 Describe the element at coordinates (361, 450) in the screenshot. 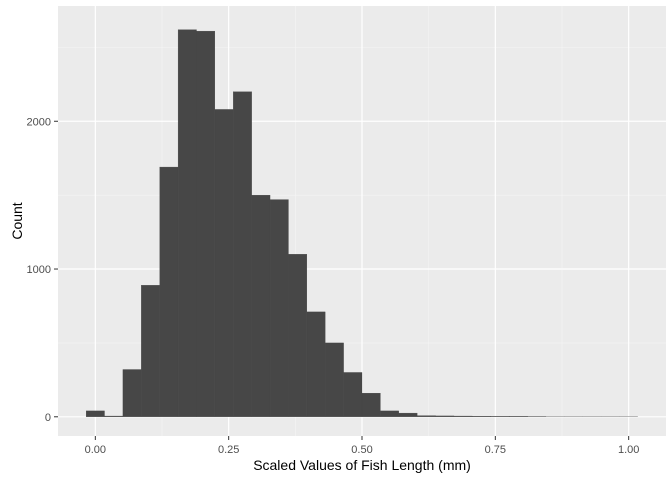

I see `x-tick-label: 0.50` at that location.